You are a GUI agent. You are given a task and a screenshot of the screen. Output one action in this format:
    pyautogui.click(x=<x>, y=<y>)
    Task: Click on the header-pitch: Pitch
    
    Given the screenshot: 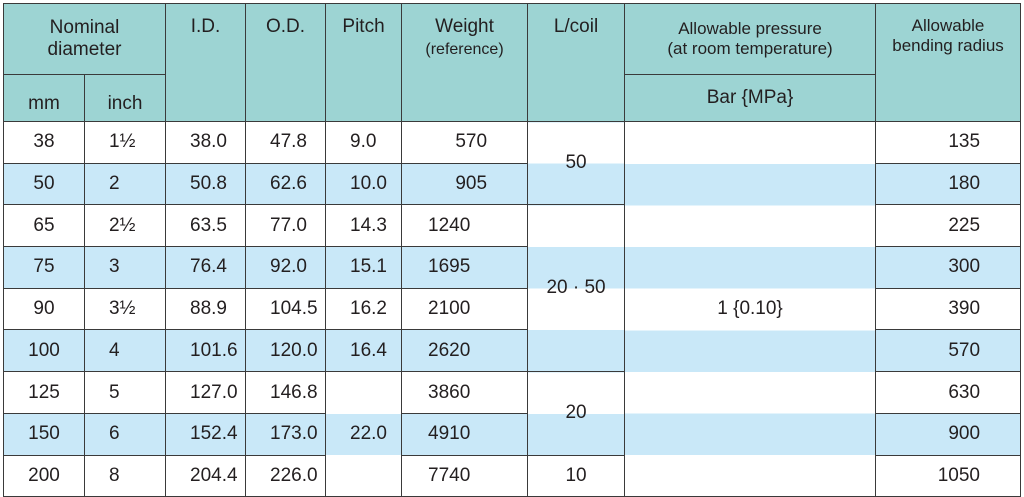 What is the action you would take?
    pyautogui.click(x=364, y=62)
    